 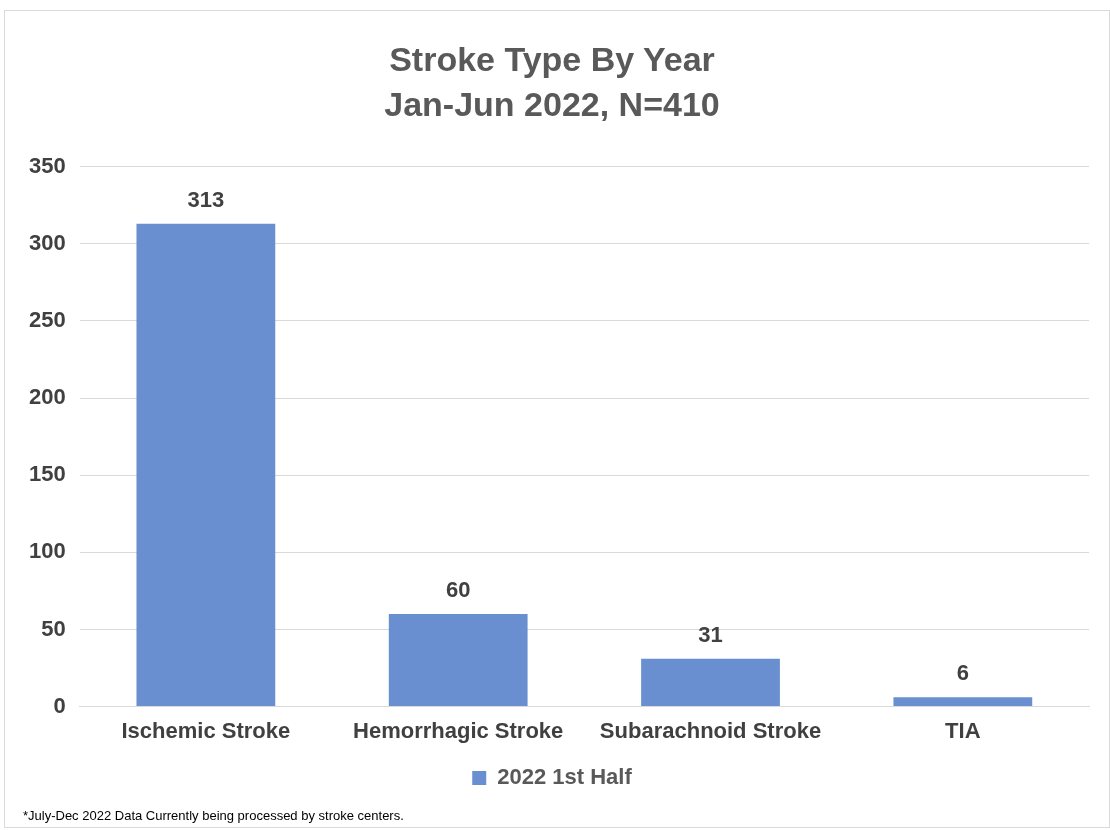 What do you see at coordinates (47, 397) in the screenshot?
I see `y-tick-label: 200` at bounding box center [47, 397].